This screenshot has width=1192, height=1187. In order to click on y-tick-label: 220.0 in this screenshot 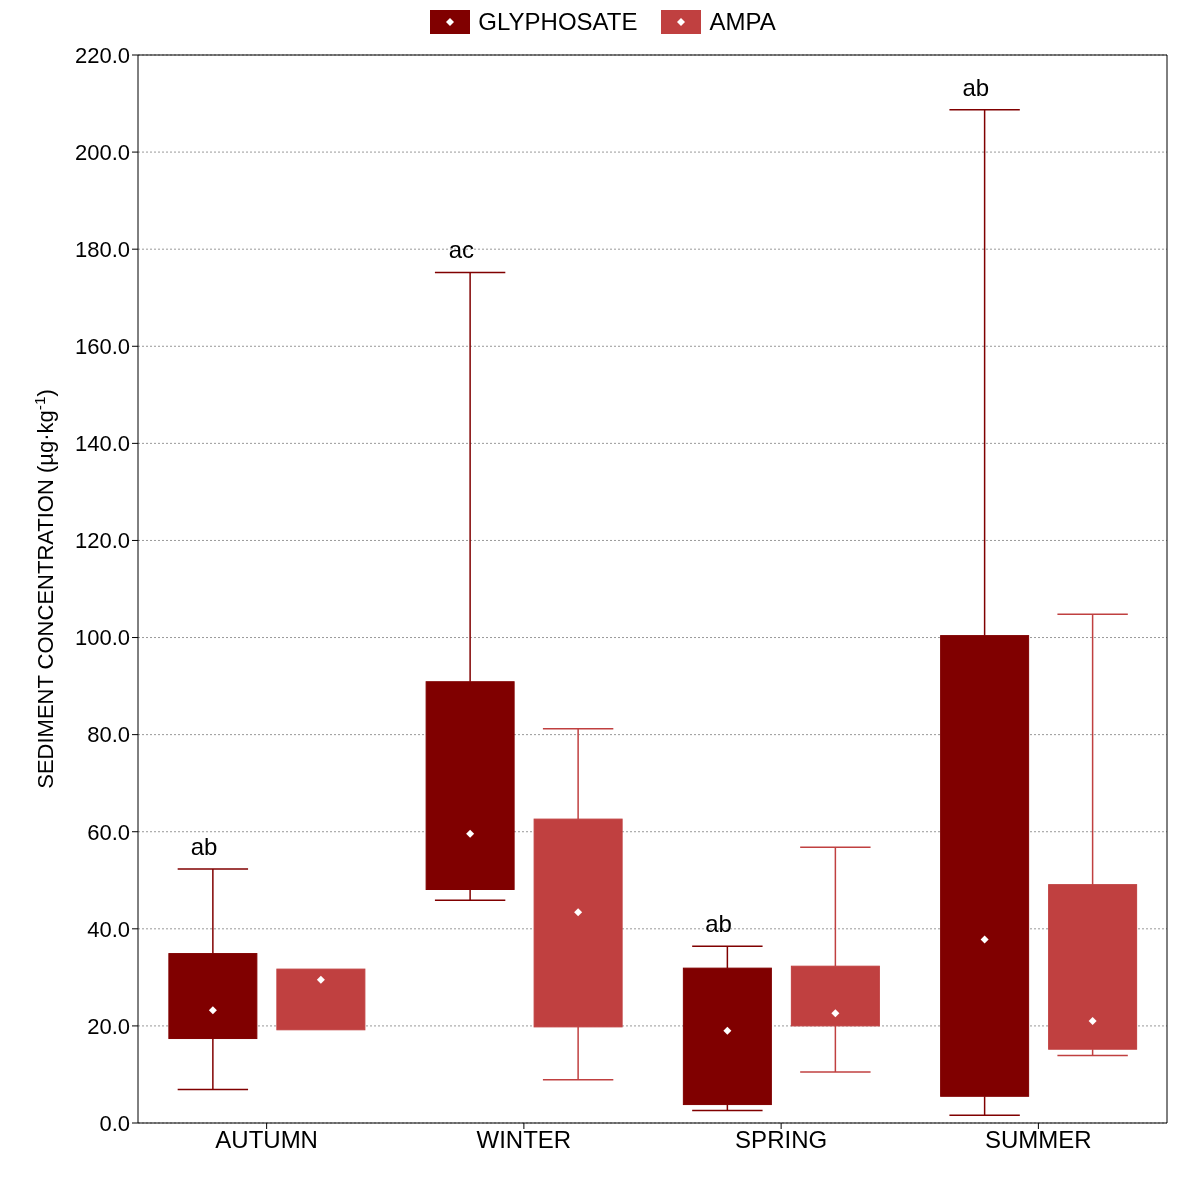, I will do `click(102, 55)`.